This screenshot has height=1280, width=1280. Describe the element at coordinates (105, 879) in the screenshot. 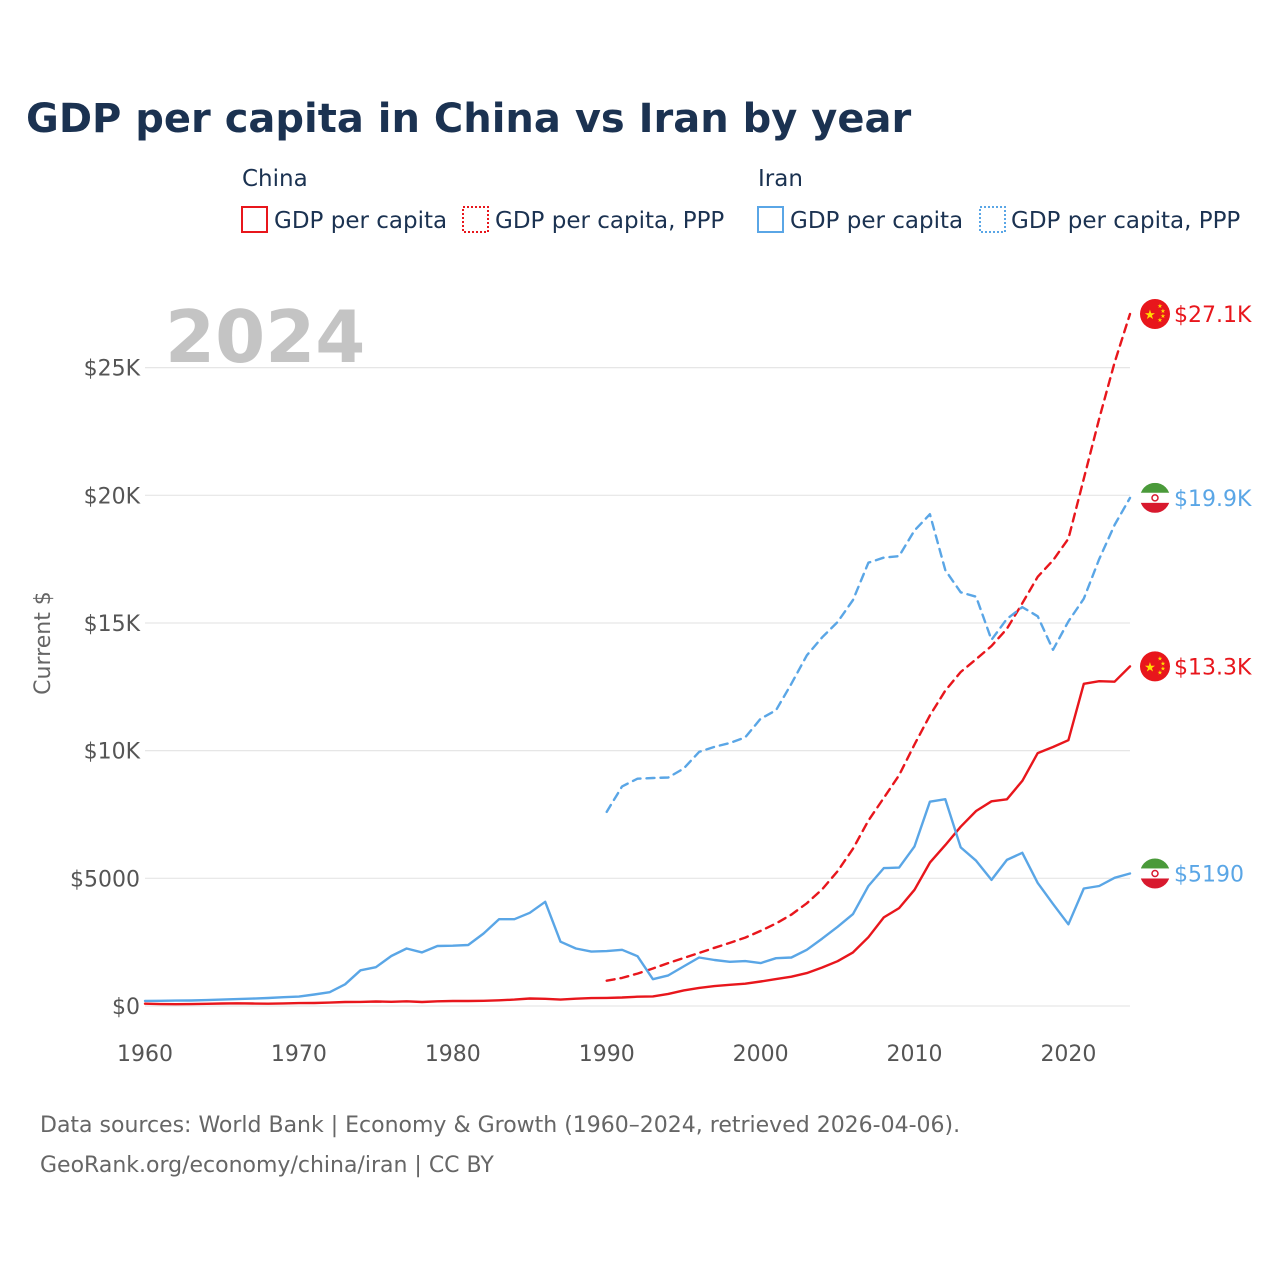

I see `y-tick-label: $5000` at that location.